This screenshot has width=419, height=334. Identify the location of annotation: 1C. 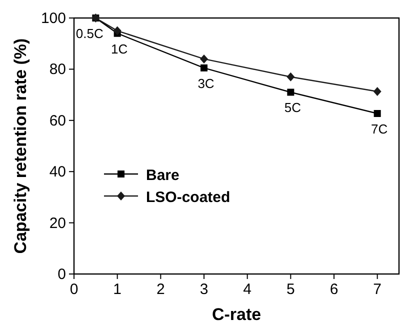
(119, 48).